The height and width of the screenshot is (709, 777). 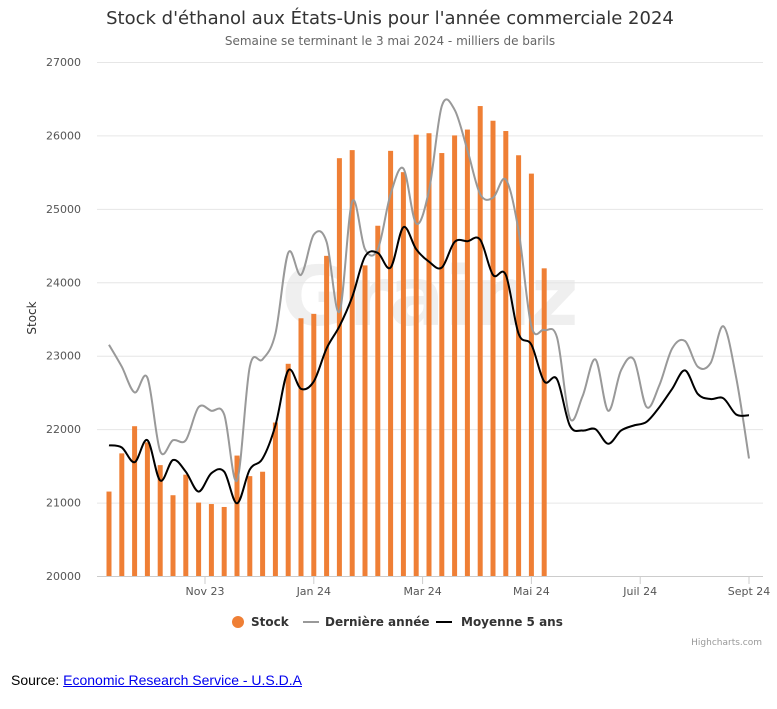 I want to click on y-axis-title: Stock, so click(x=32, y=317).